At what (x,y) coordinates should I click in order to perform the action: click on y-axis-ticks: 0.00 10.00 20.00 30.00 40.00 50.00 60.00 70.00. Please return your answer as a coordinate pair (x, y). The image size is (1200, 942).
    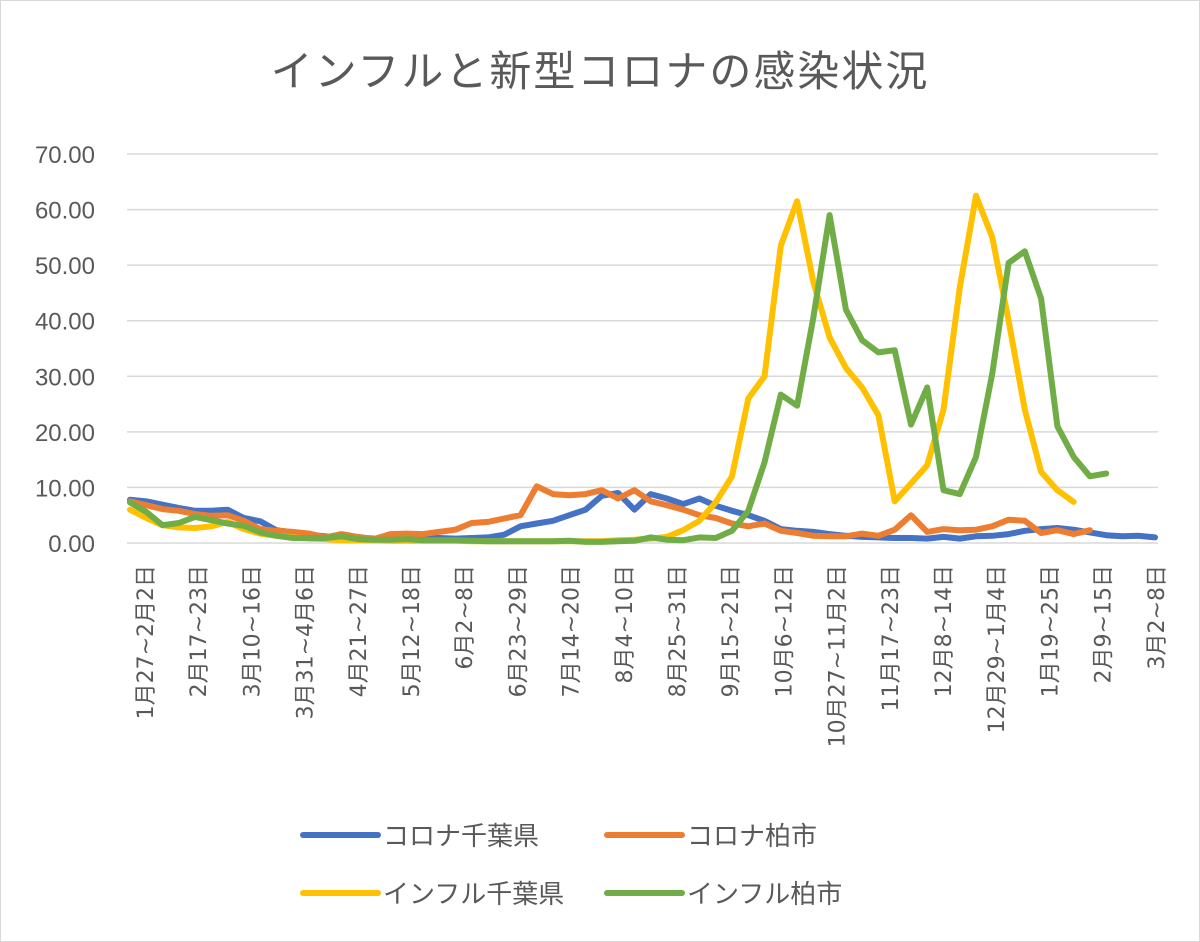
    Looking at the image, I should click on (65, 350).